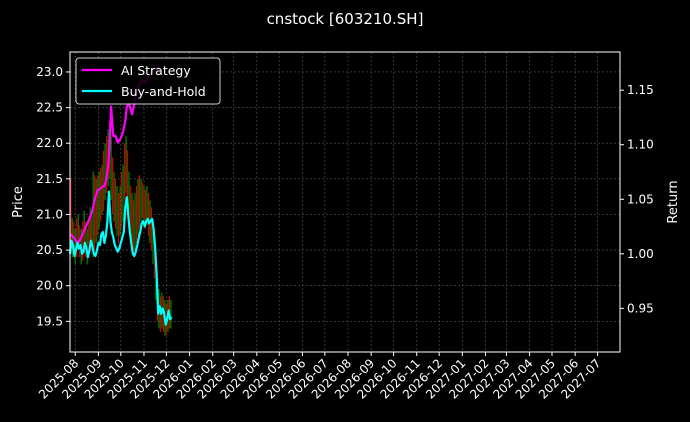 This screenshot has width=690, height=422. What do you see at coordinates (49, 108) in the screenshot?
I see `y-left-tick-label: 22.5` at bounding box center [49, 108].